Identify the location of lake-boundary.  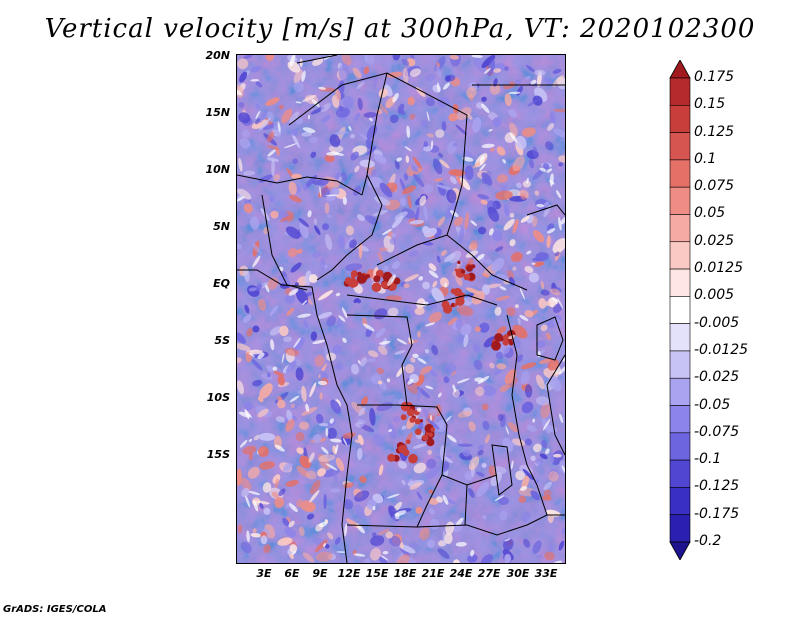
(522, 400).